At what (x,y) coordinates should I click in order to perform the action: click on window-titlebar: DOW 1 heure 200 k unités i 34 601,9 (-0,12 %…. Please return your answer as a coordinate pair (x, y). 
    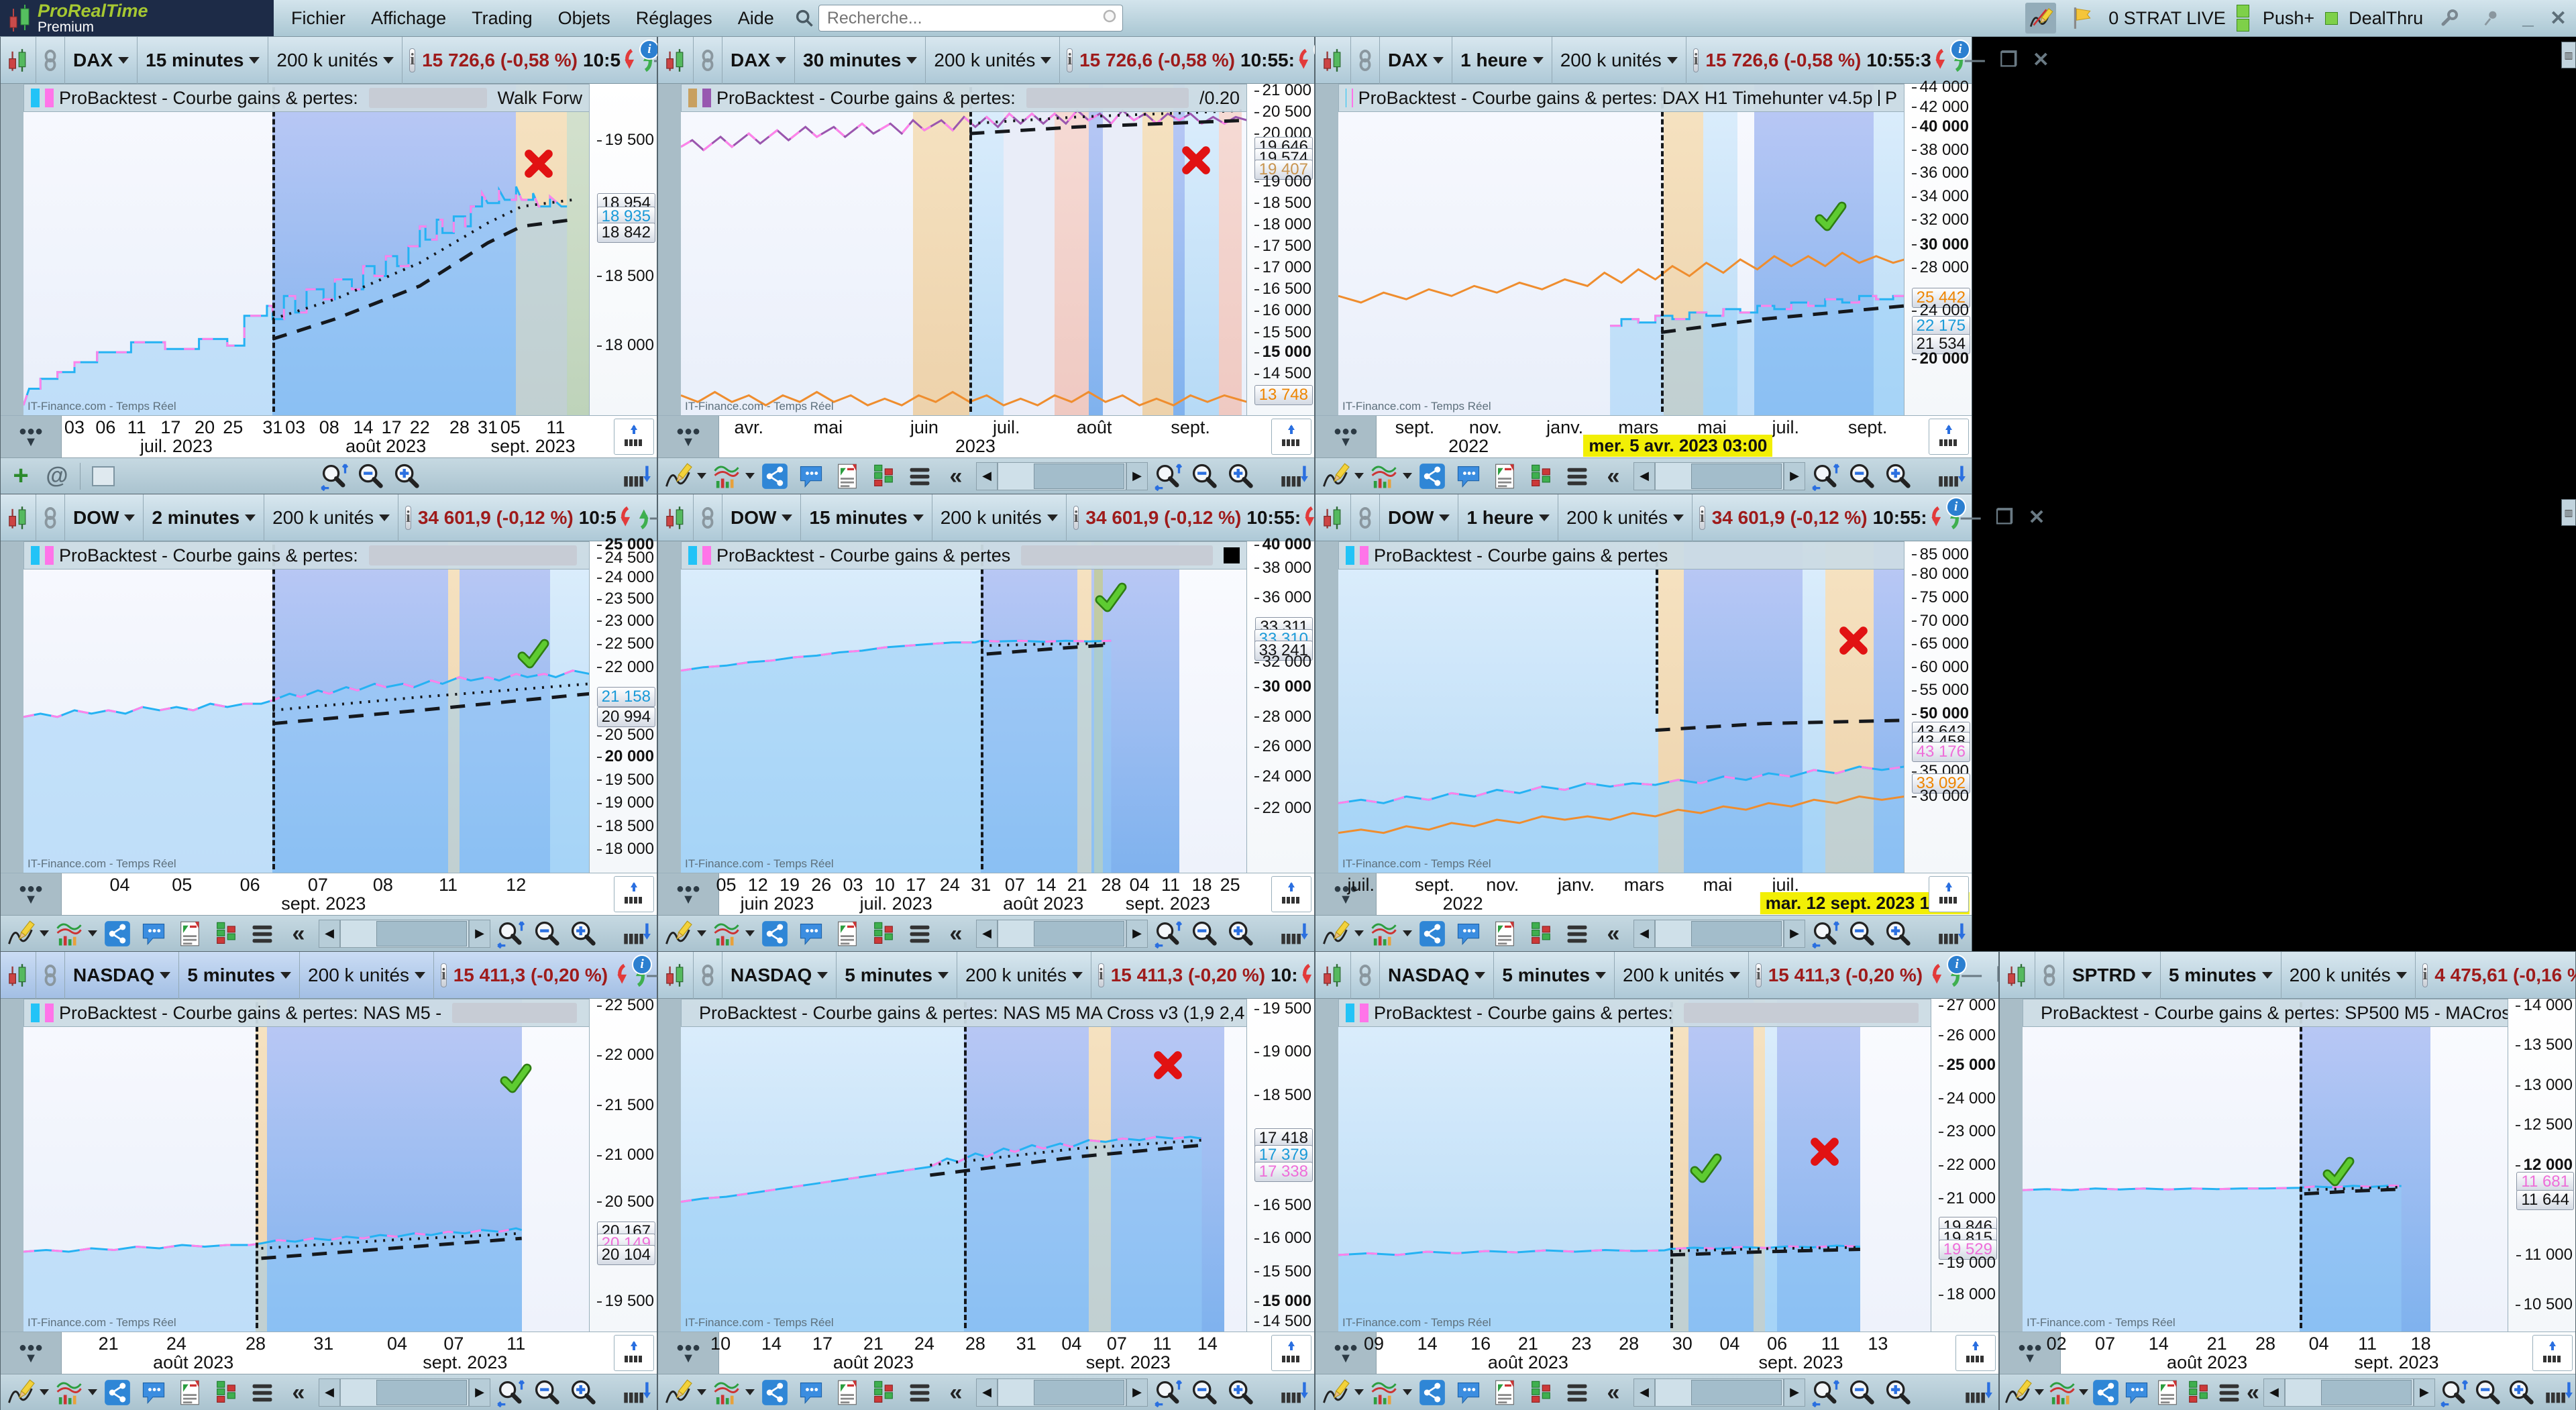
    Looking at the image, I should click on (1680, 517).